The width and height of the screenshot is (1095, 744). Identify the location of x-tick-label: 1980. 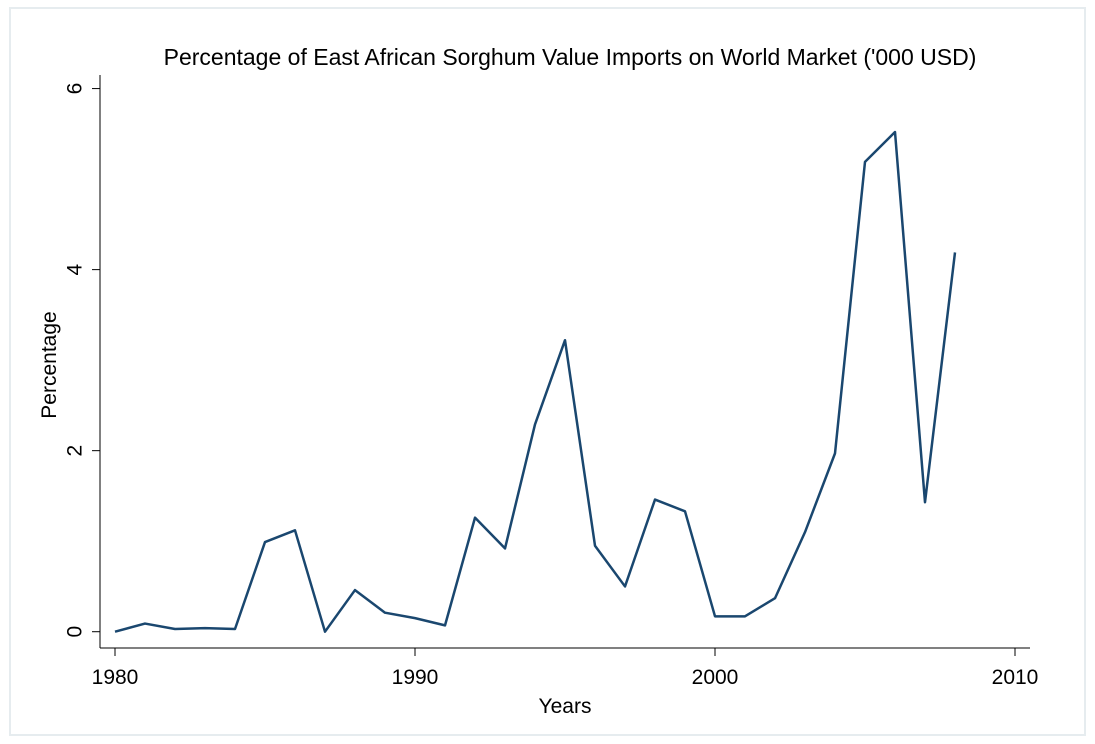
(115, 677).